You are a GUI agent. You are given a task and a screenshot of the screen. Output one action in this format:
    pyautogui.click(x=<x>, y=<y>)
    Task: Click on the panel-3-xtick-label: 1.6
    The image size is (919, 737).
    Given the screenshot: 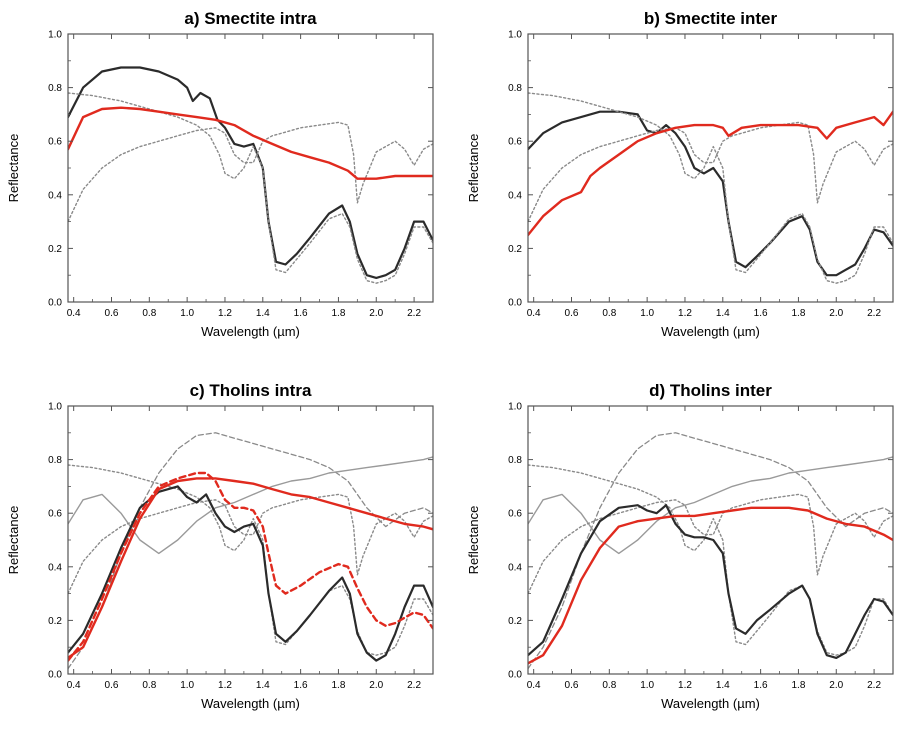 What is the action you would take?
    pyautogui.click(x=761, y=685)
    